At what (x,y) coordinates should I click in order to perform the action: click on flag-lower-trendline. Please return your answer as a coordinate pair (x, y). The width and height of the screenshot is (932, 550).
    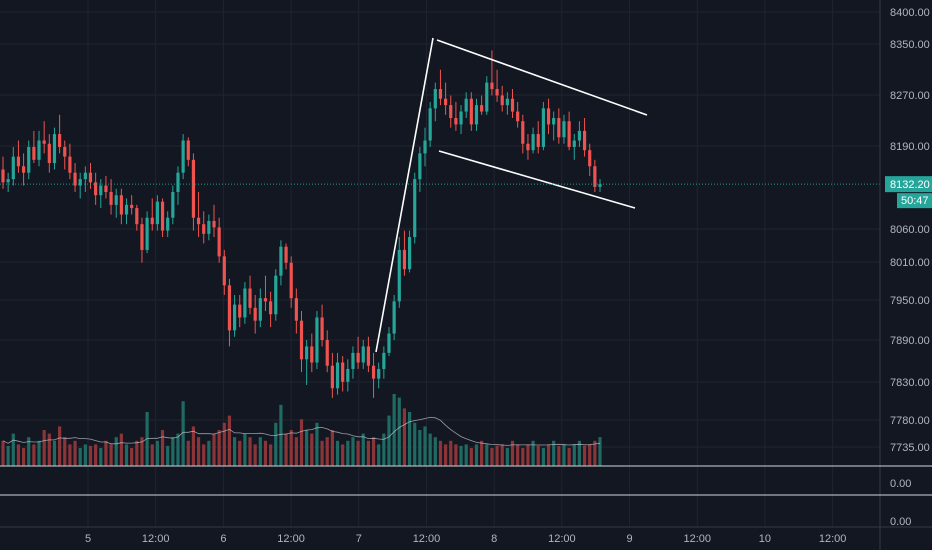
    Looking at the image, I should click on (537, 179).